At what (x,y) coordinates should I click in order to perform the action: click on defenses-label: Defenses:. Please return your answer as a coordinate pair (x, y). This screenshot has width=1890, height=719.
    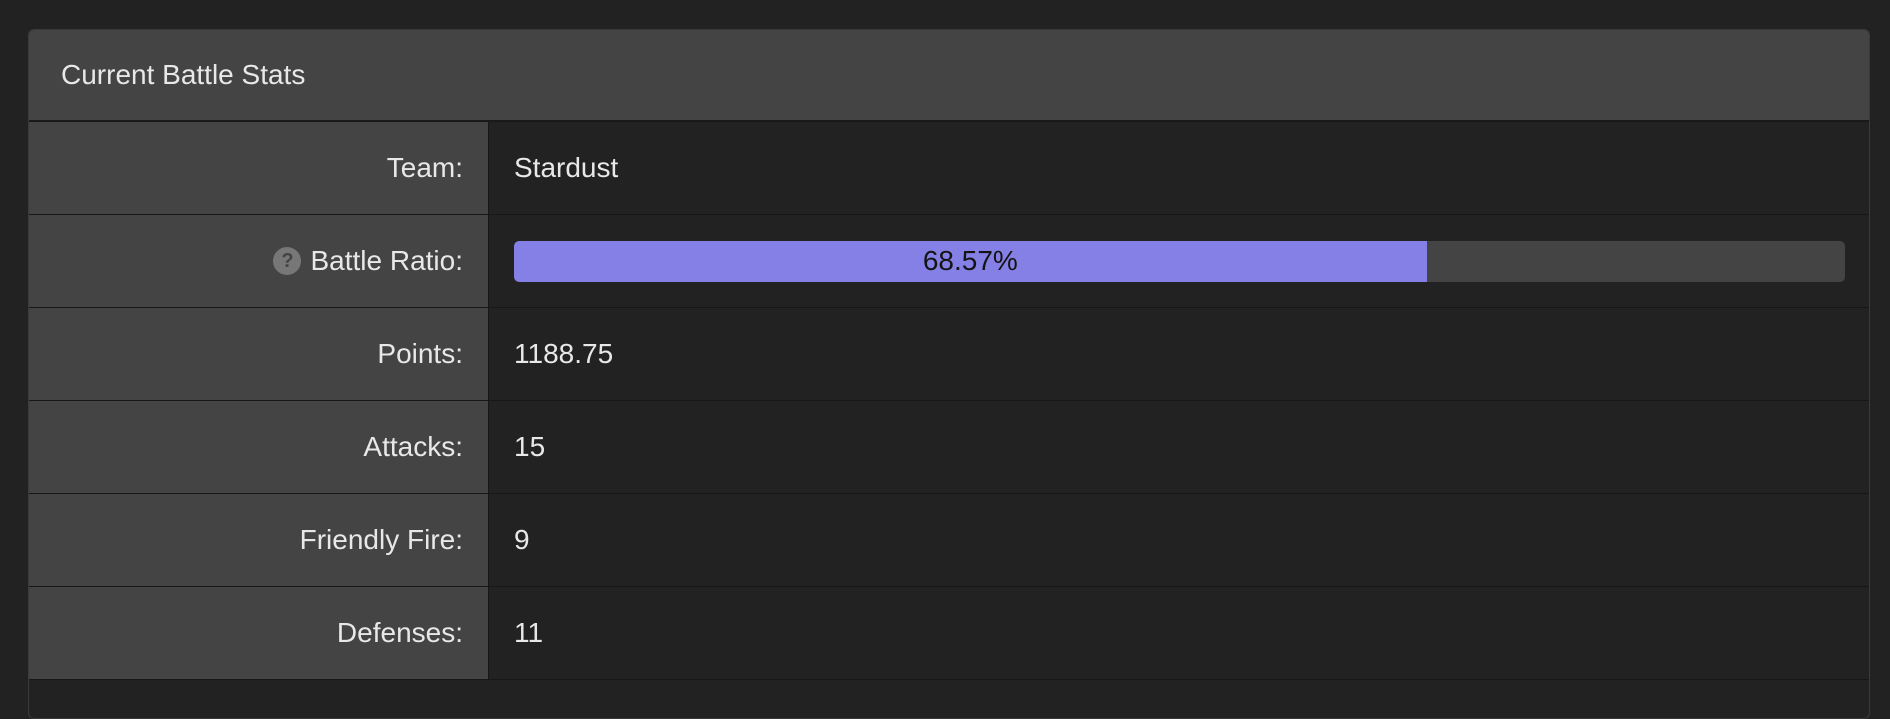
    Looking at the image, I should click on (399, 632).